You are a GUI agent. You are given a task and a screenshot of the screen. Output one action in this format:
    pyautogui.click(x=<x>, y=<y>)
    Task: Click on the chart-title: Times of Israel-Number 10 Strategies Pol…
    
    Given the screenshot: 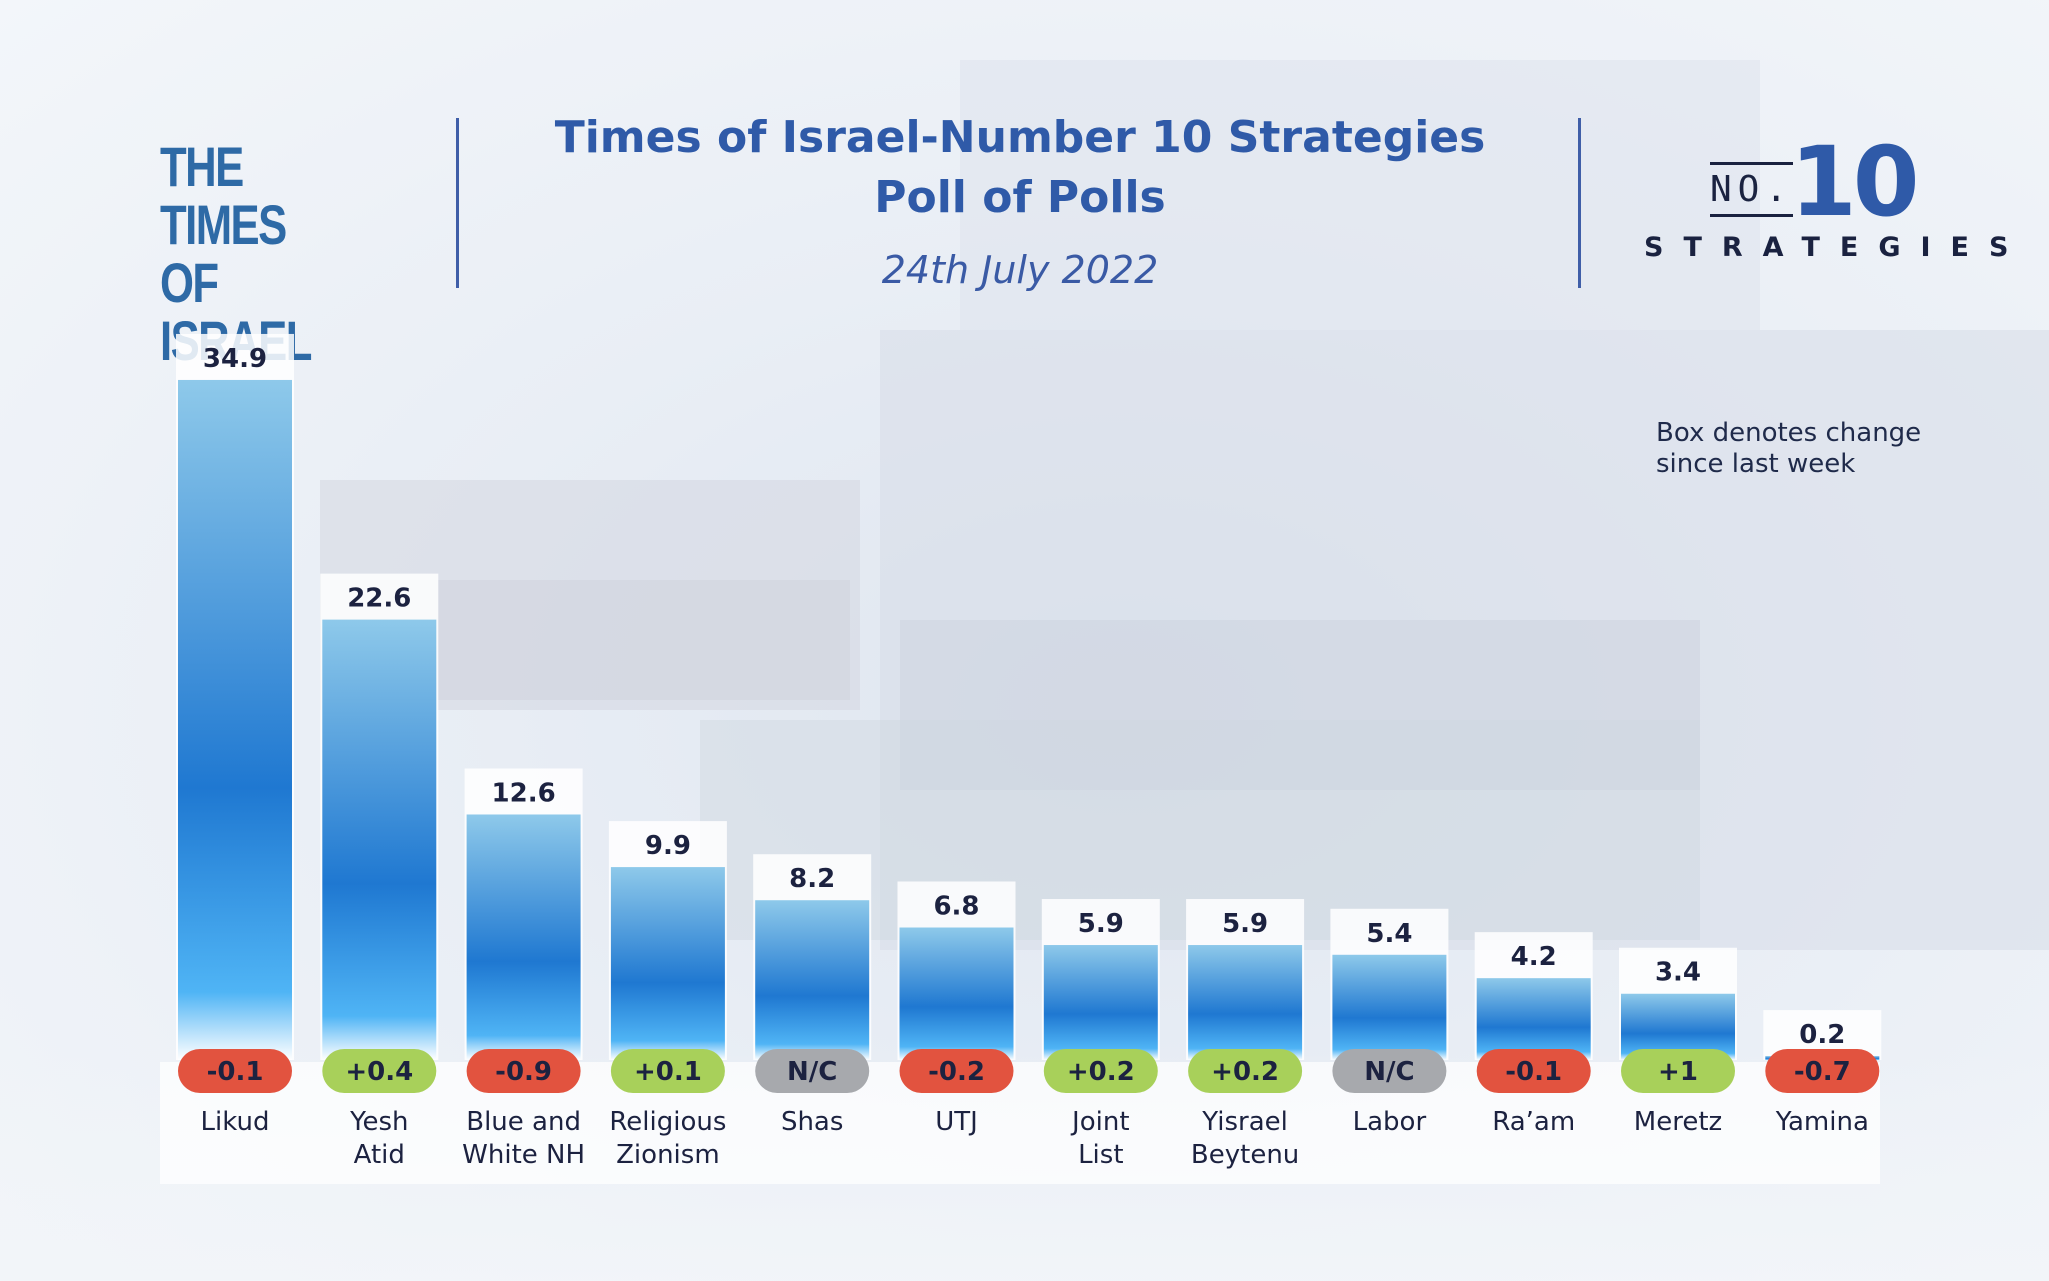 What is the action you would take?
    pyautogui.click(x=1020, y=168)
    